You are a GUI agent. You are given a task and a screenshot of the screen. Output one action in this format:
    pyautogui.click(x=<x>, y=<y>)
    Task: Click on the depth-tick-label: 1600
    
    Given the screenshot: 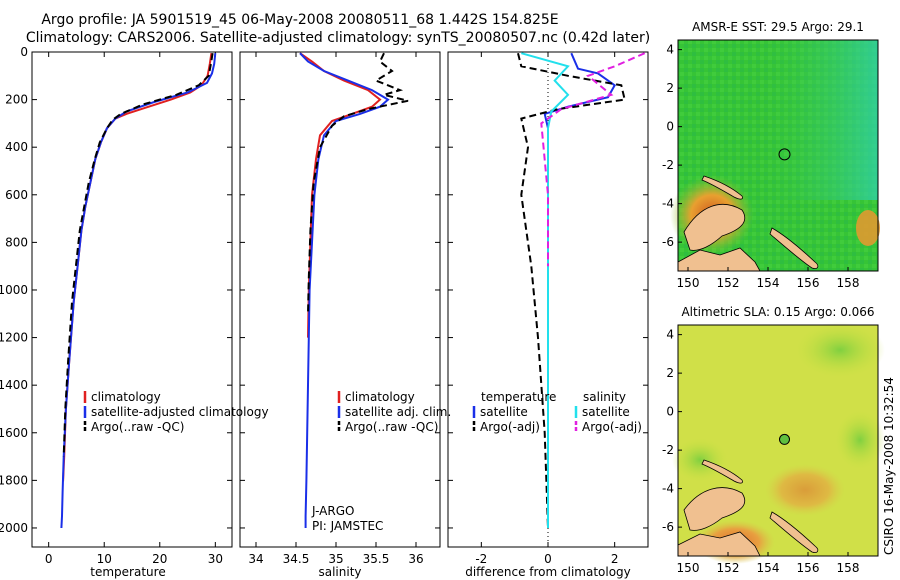 What is the action you would take?
    pyautogui.click(x=14, y=433)
    